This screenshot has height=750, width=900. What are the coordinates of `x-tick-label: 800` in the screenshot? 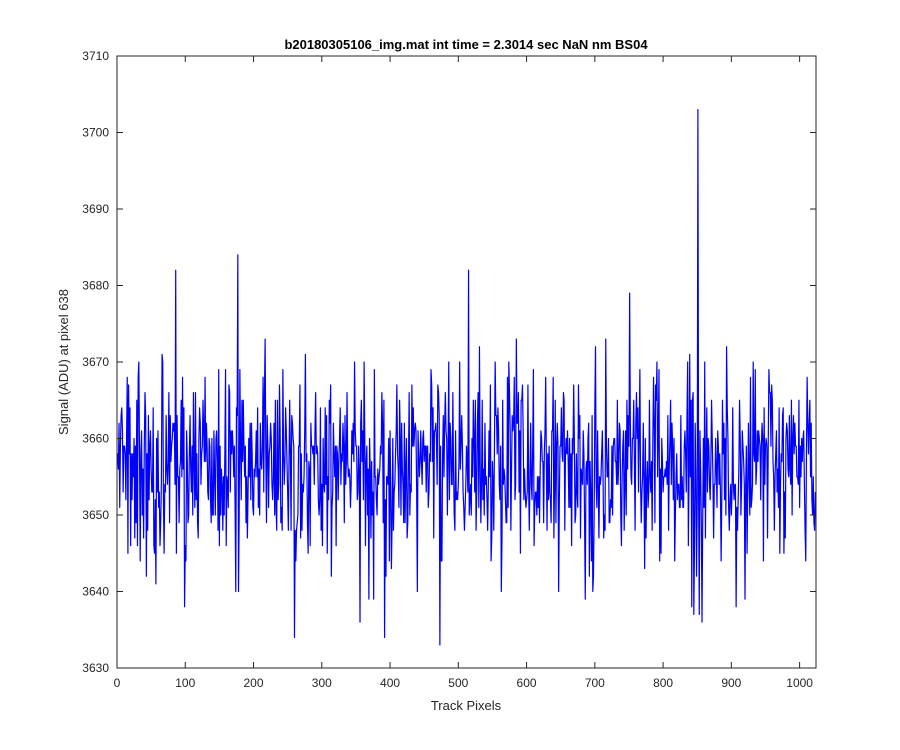 It's located at (663, 683).